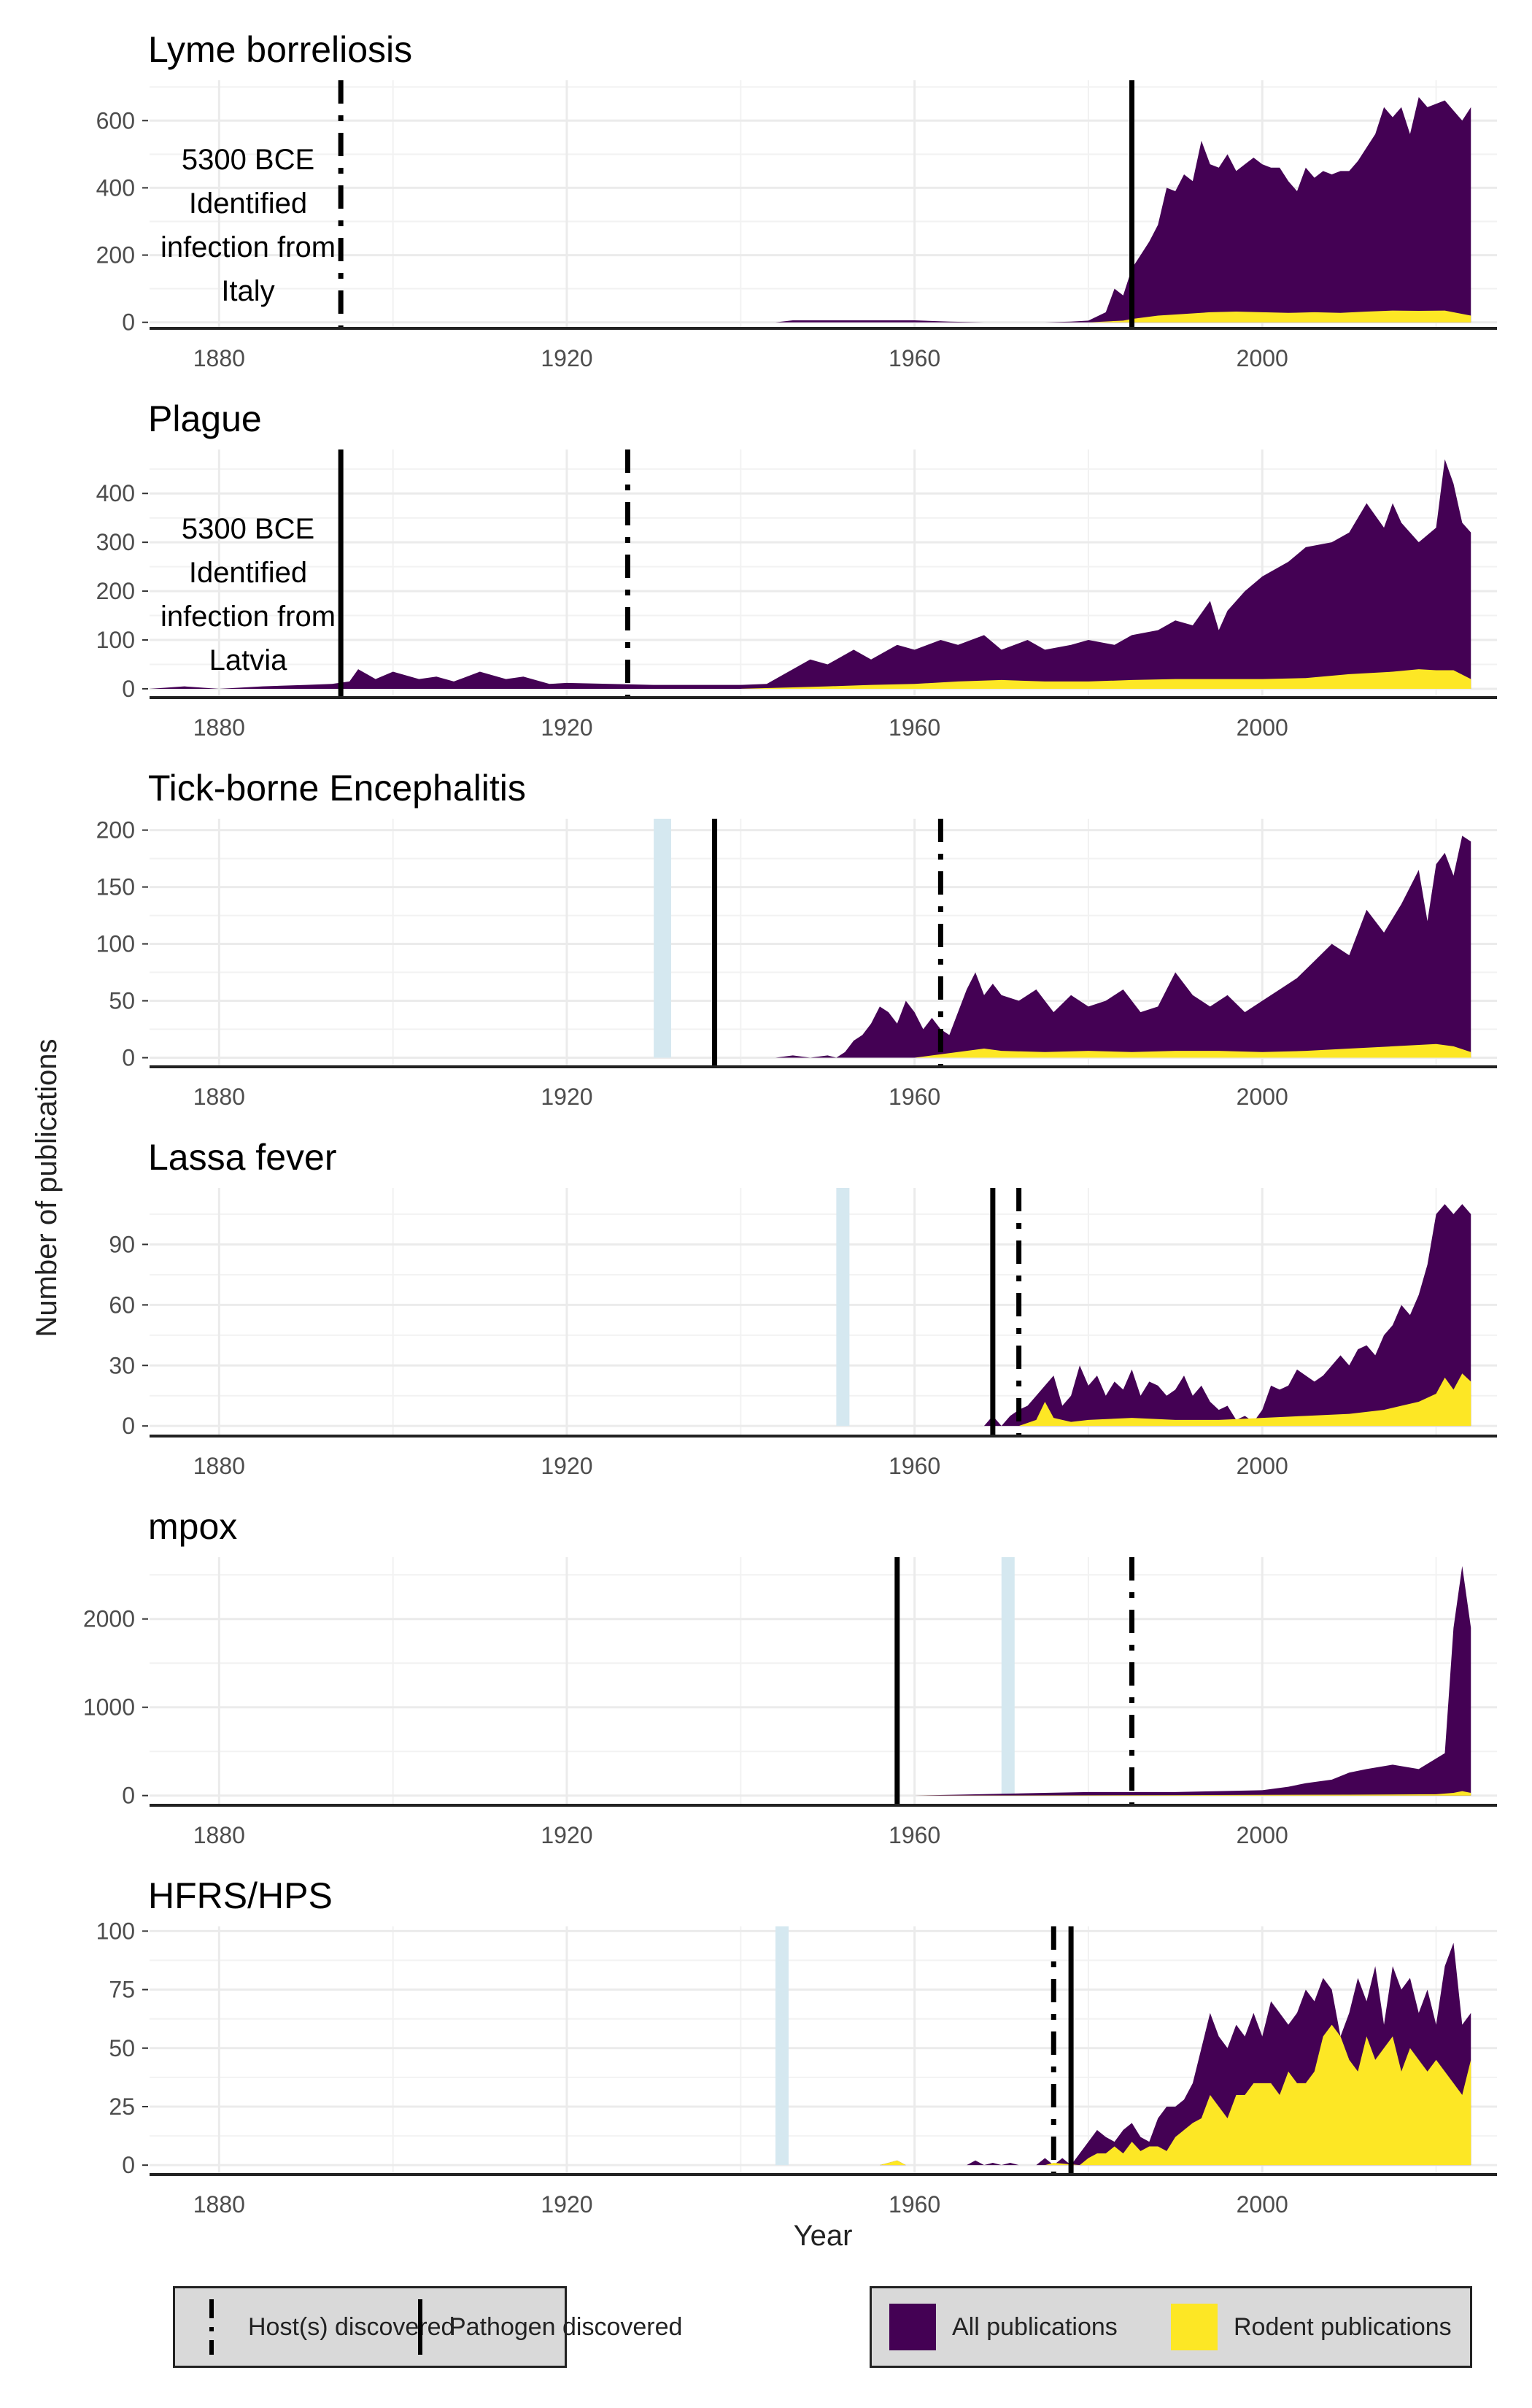 The image size is (1532, 2408). I want to click on legend-label-all: All publications, so click(1035, 2326).